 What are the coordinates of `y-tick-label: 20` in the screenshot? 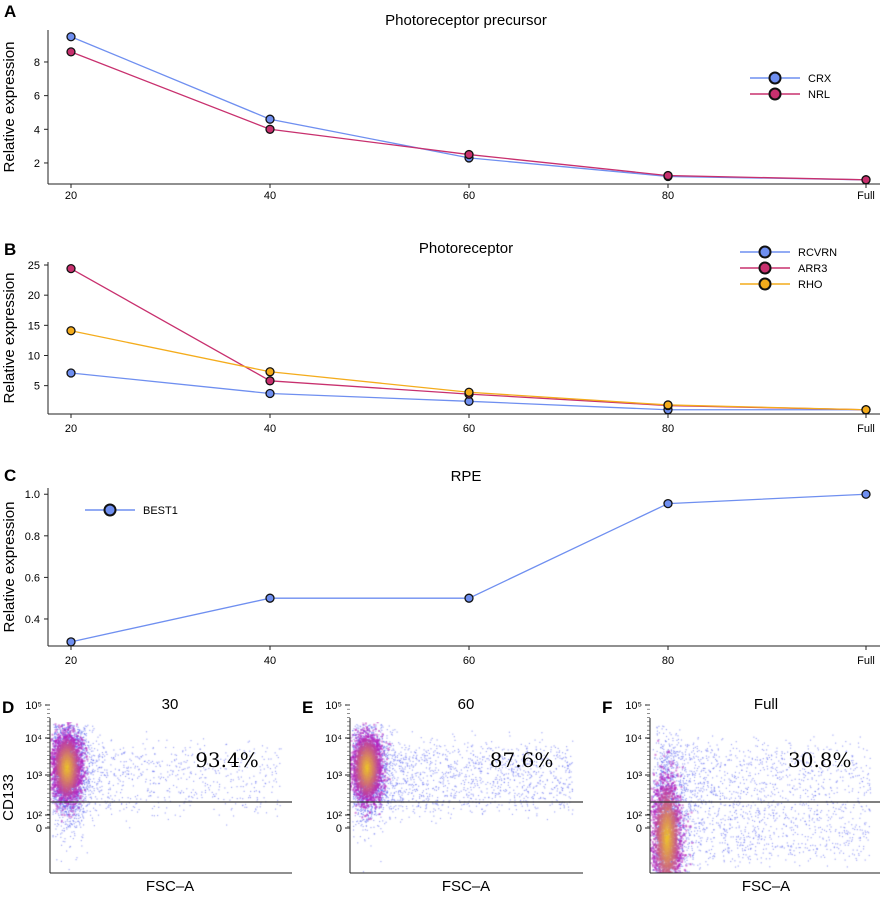 It's located at (34, 296).